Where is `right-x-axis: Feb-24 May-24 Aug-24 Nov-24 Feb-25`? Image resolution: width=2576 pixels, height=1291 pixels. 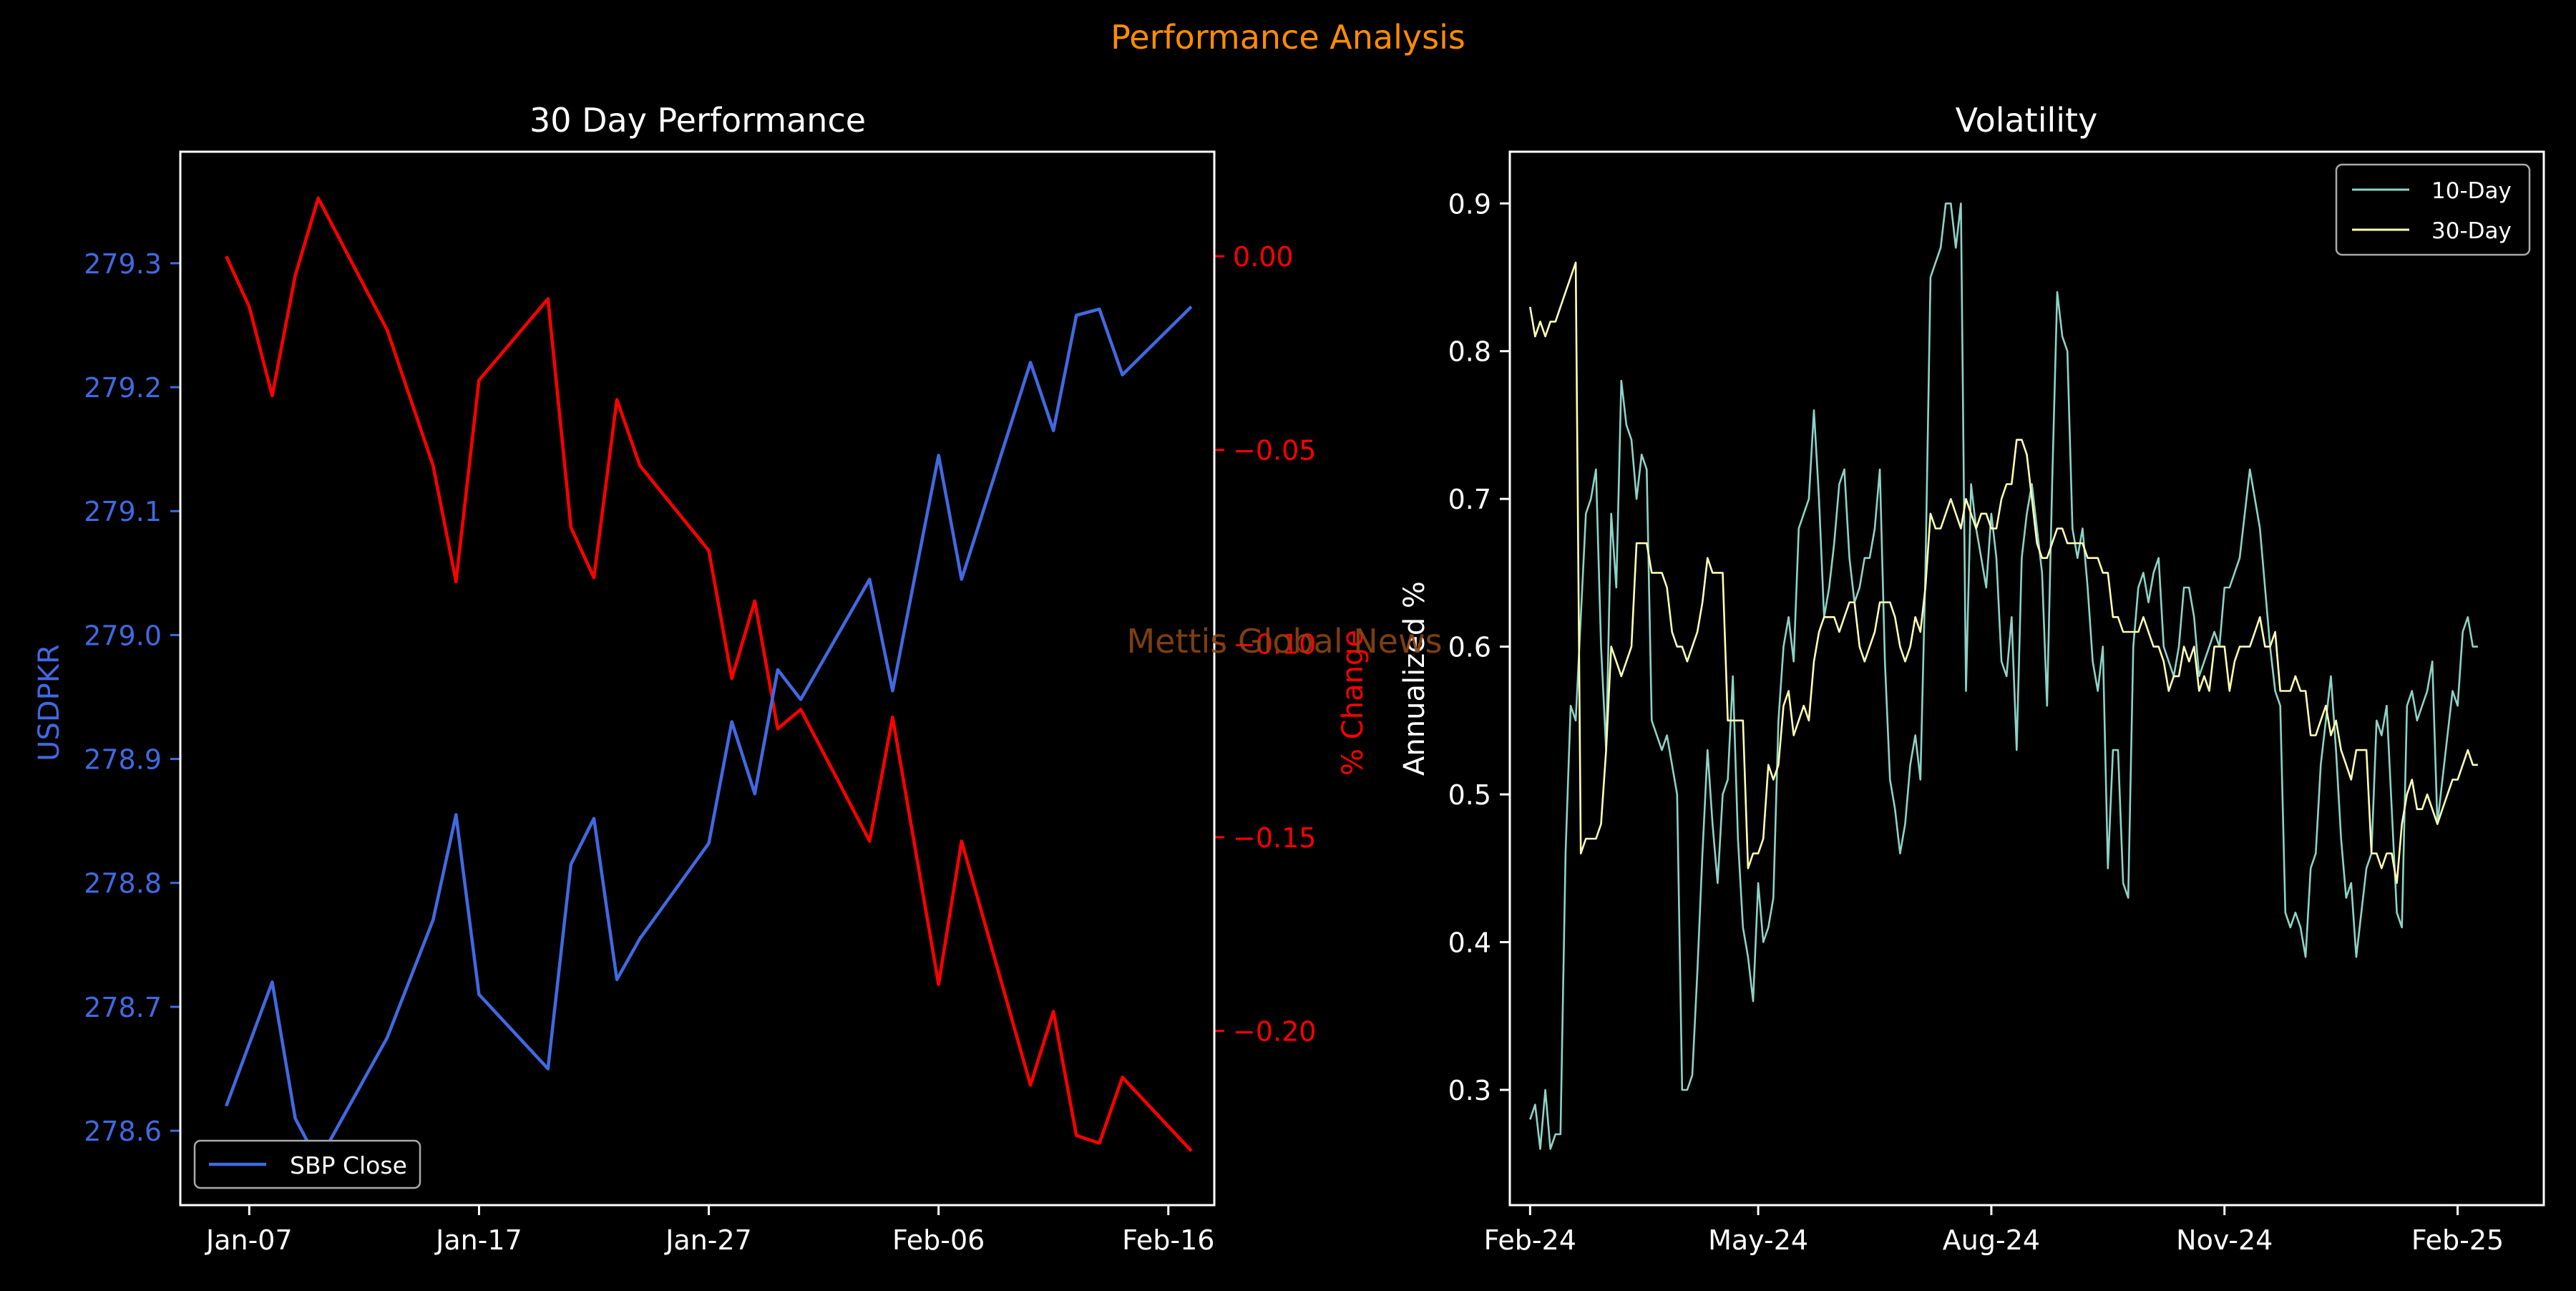 right-x-axis: Feb-24 May-24 Aug-24 Nov-24 Feb-25 is located at coordinates (1994, 1230).